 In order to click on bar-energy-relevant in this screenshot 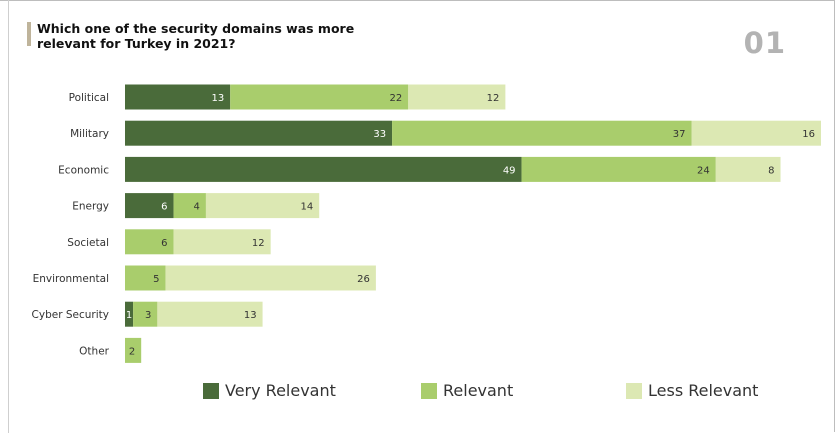, I will do `click(189, 206)`.